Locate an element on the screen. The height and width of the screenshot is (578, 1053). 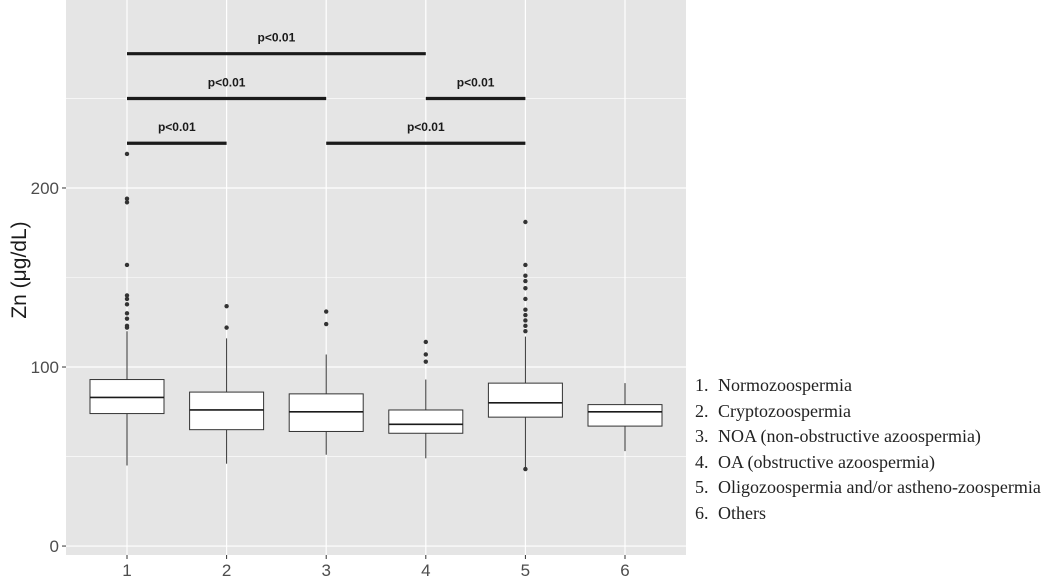
x-tick-label: 6 is located at coordinates (624, 569).